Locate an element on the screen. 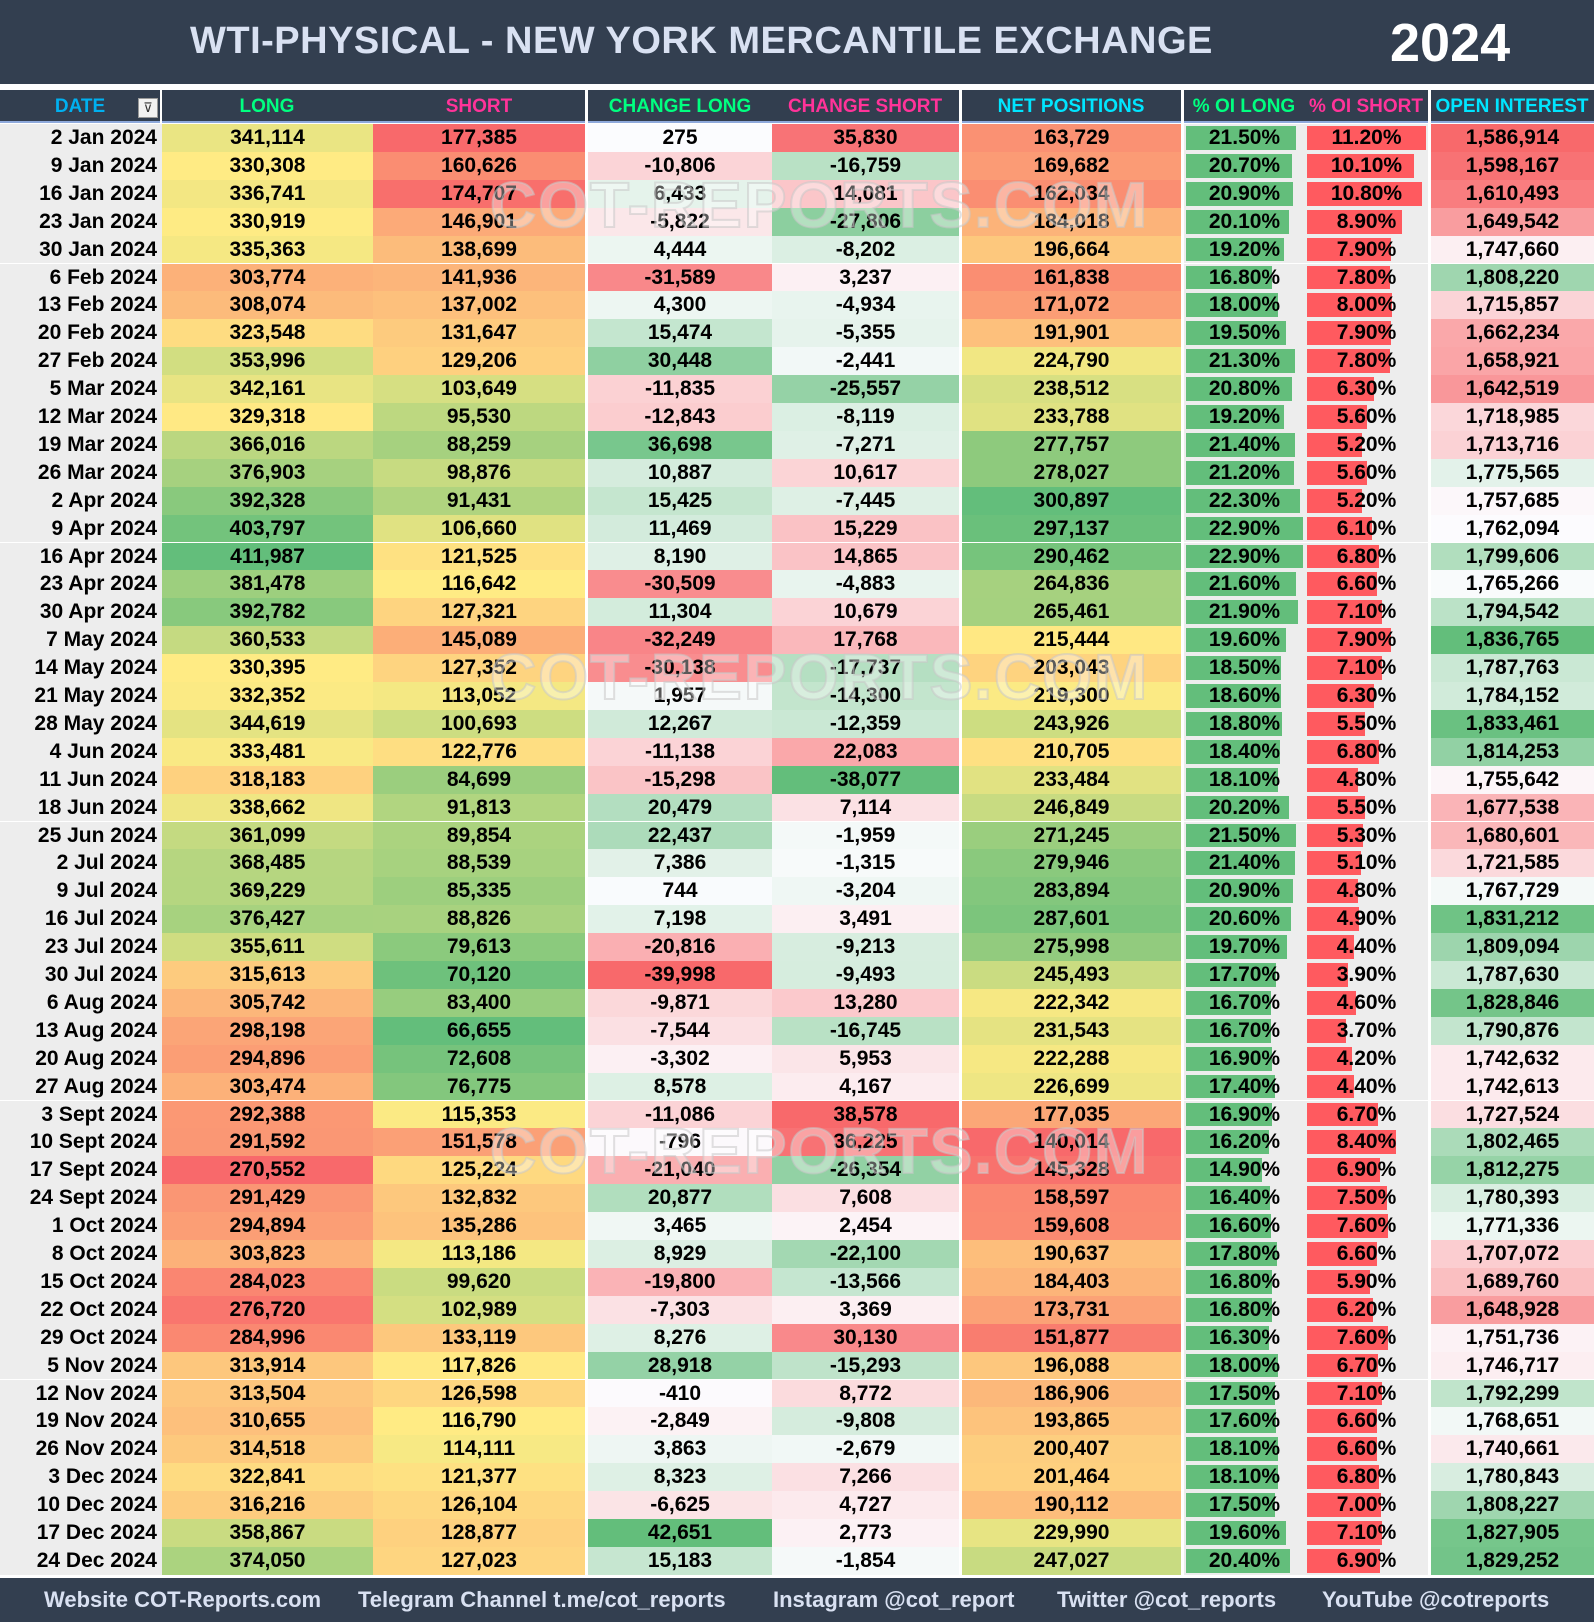 This screenshot has height=1622, width=1594. change-long-cell: 275 is located at coordinates (680, 138).